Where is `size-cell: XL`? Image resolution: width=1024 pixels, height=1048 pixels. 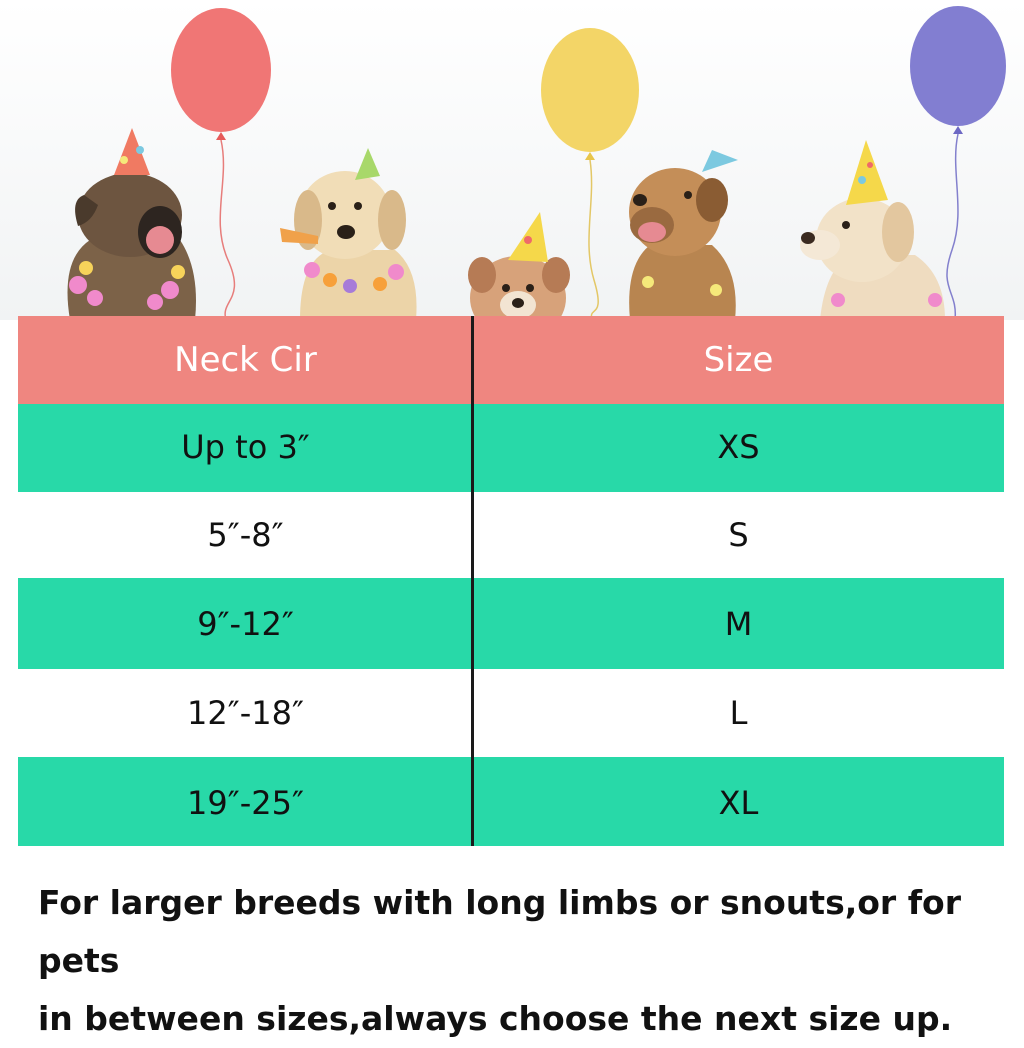
size-cell: XL is located at coordinates (738, 803).